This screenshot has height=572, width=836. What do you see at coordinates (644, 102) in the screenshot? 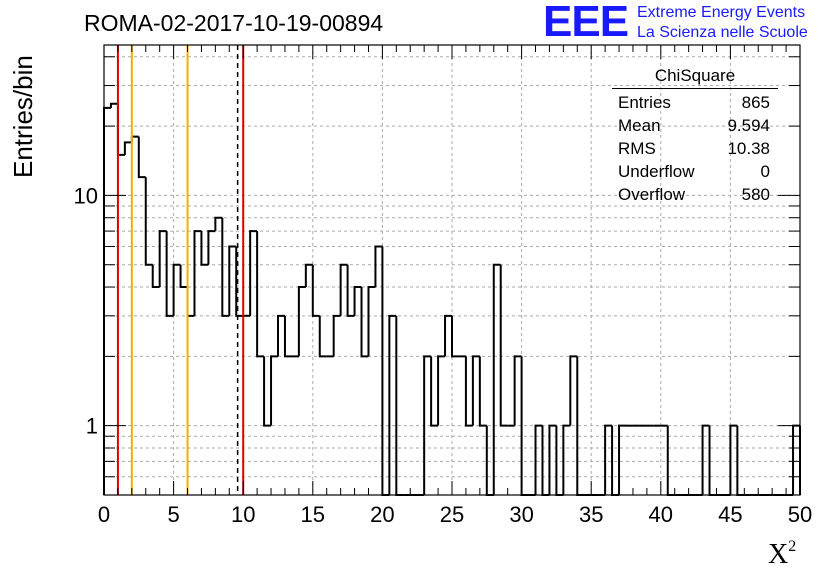
I see `stats-label: Entries` at bounding box center [644, 102].